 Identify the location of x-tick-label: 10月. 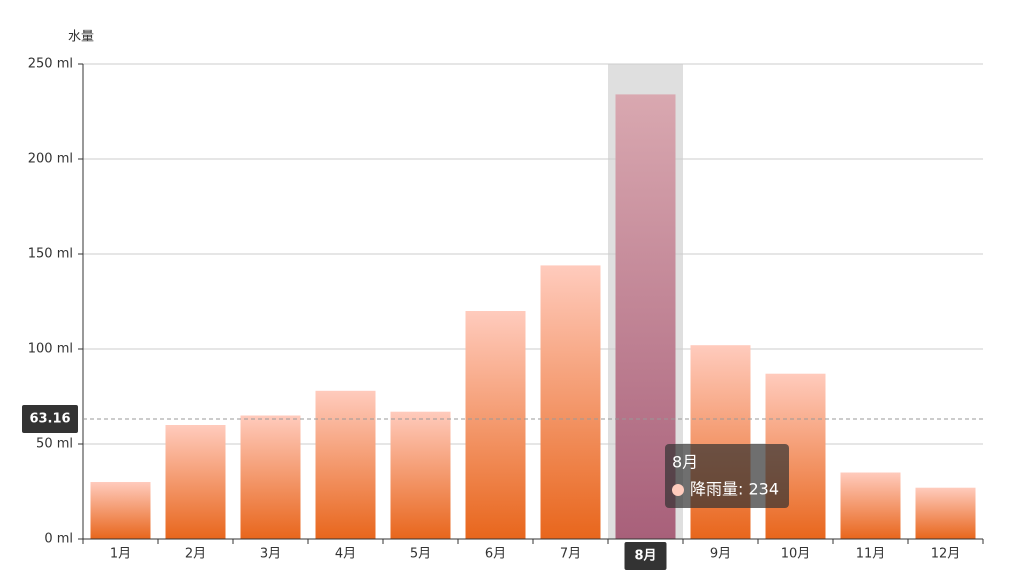
(796, 554).